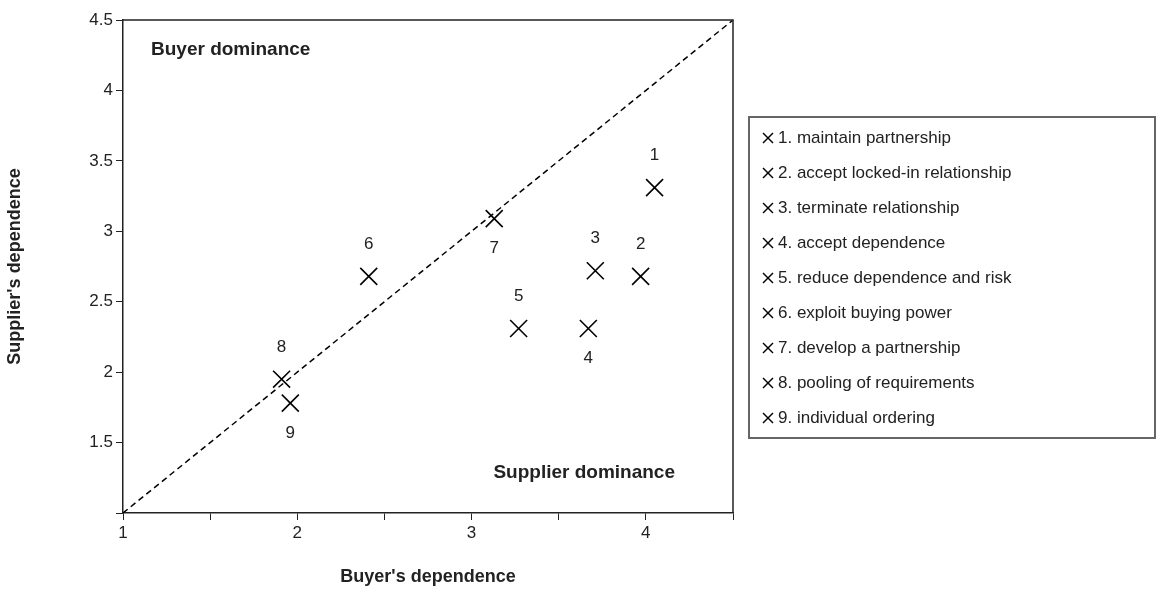 The height and width of the screenshot is (592, 1160). What do you see at coordinates (369, 244) in the screenshot?
I see `annotation: 6` at bounding box center [369, 244].